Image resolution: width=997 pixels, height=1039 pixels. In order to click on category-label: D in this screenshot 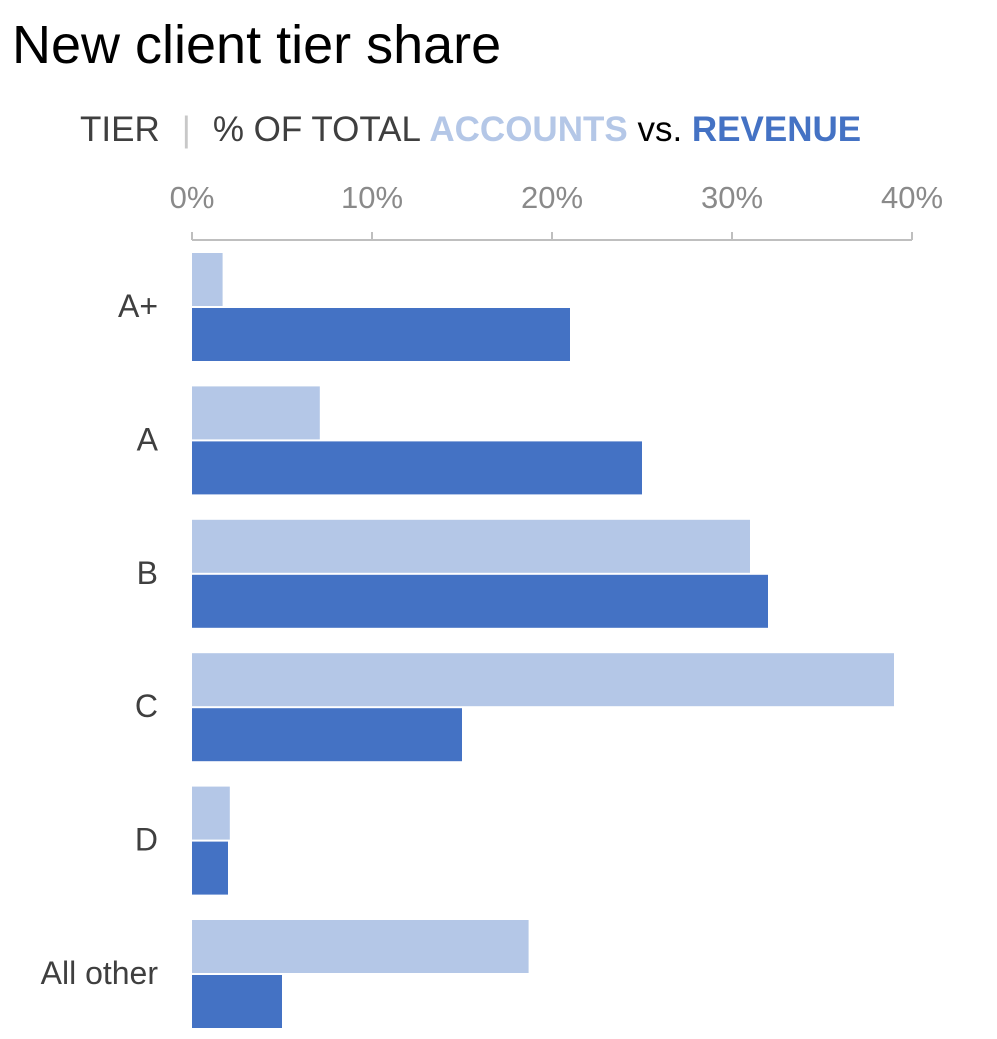, I will do `click(146, 840)`.